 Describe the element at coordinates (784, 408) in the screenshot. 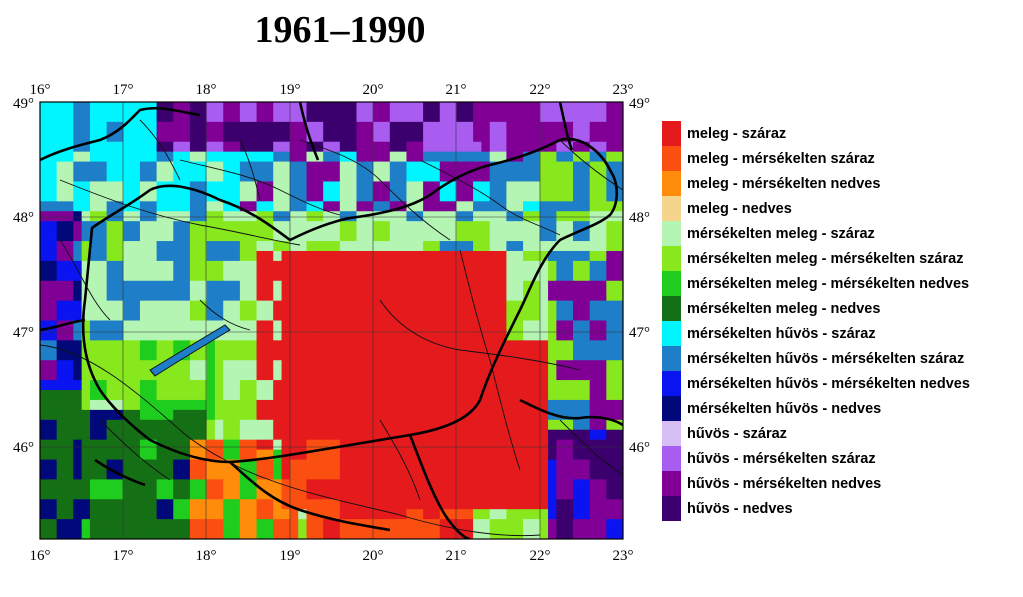

I see `legend-label: mérsékelten hűvös - nedves` at that location.